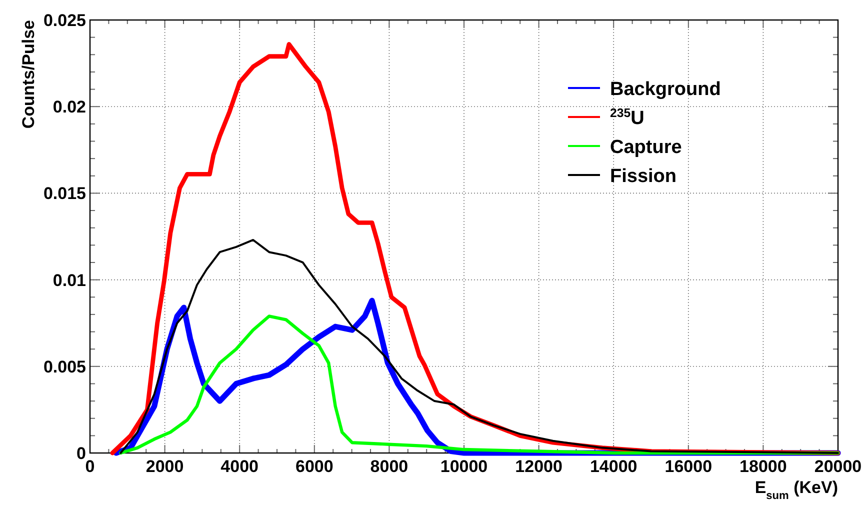 This screenshot has width=868, height=505. I want to click on x-tick-label: 18000, so click(763, 466).